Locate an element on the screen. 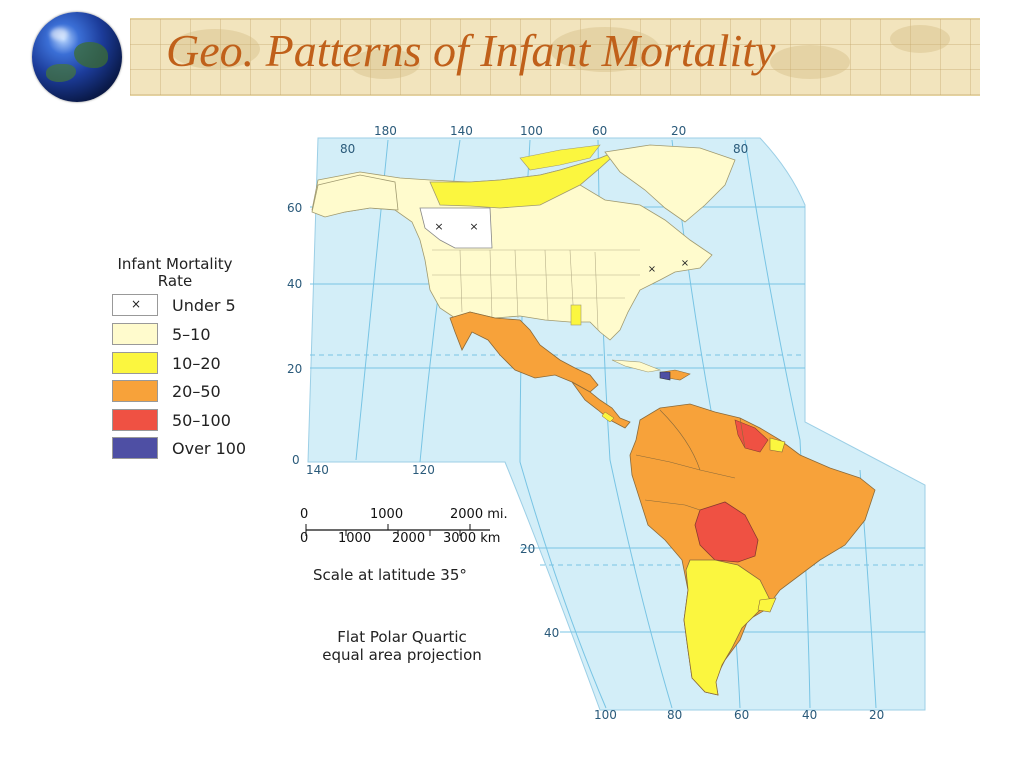 The image size is (1024, 768). tick-bottom-1: 80 is located at coordinates (675, 715).